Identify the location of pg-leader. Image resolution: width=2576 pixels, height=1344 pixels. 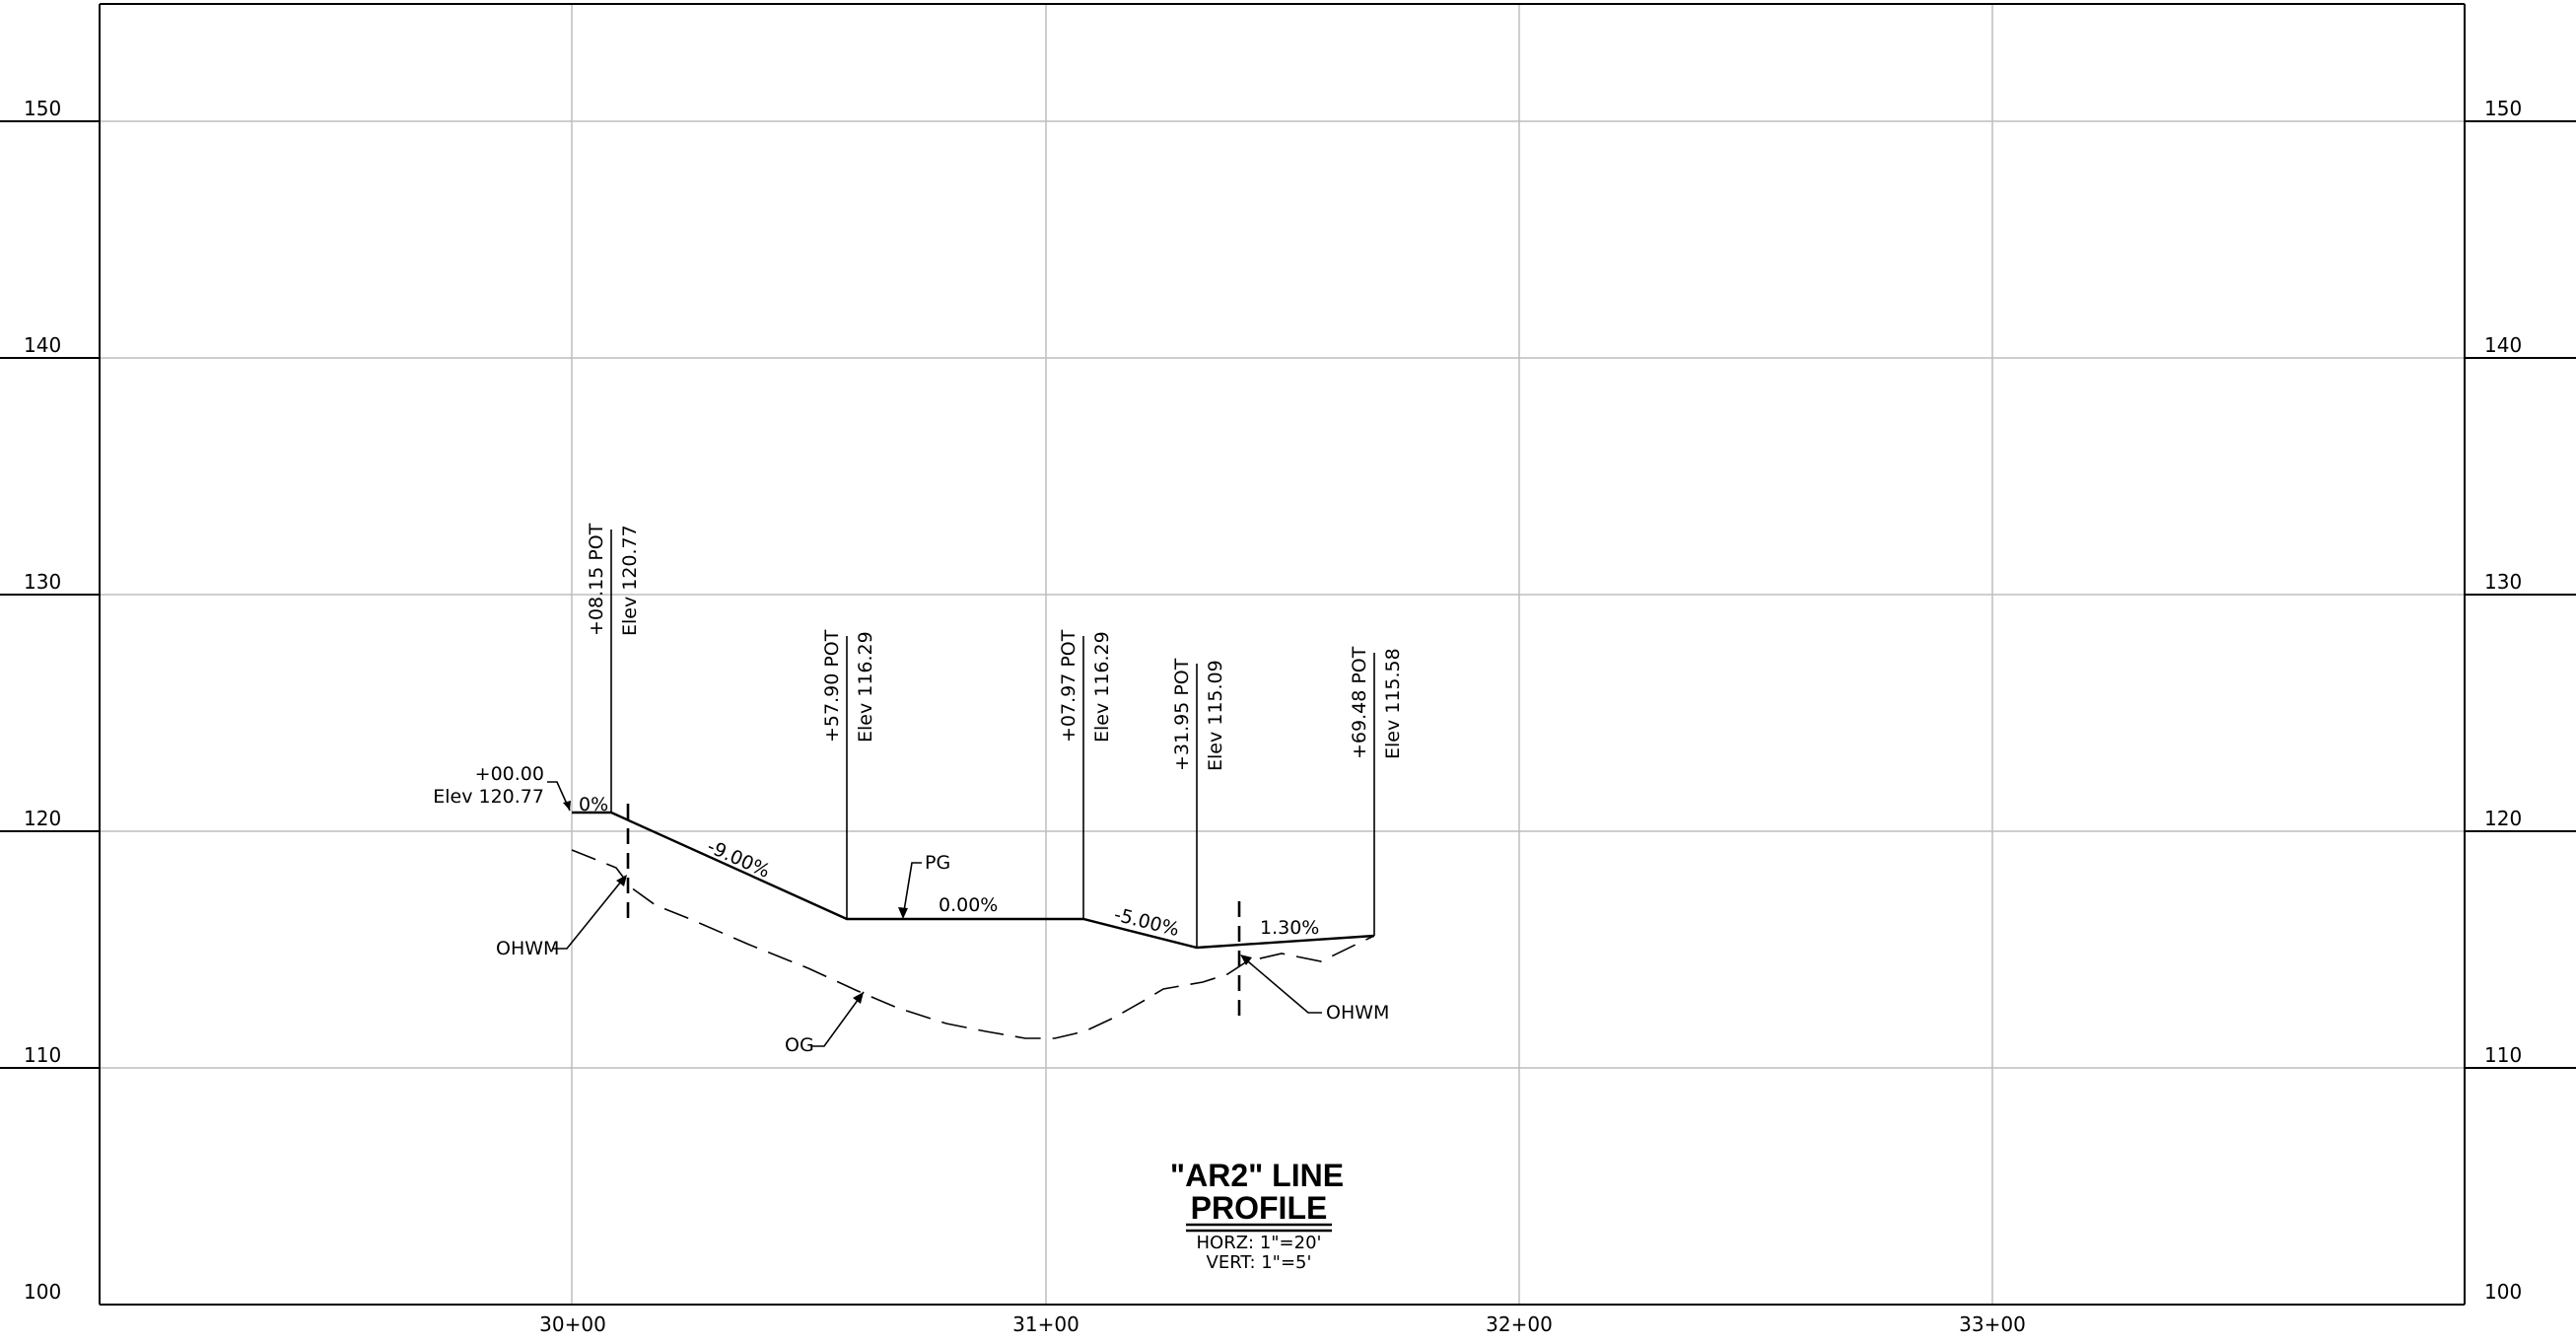
(912, 890).